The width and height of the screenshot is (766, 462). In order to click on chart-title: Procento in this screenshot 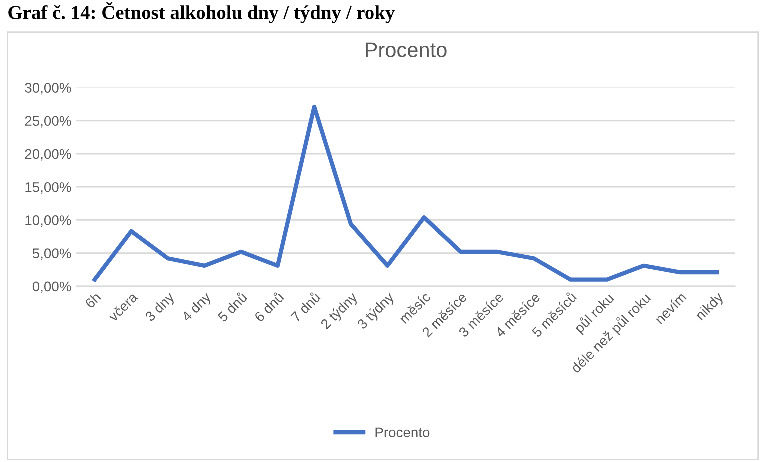, I will do `click(406, 50)`.